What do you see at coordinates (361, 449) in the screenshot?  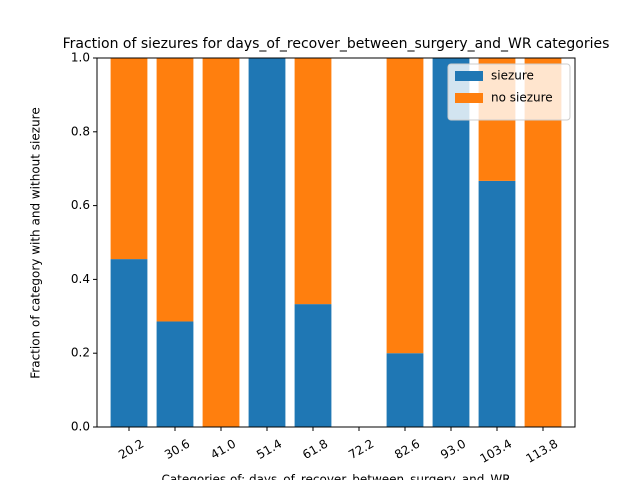 I see `x-tick-label: 72.2` at bounding box center [361, 449].